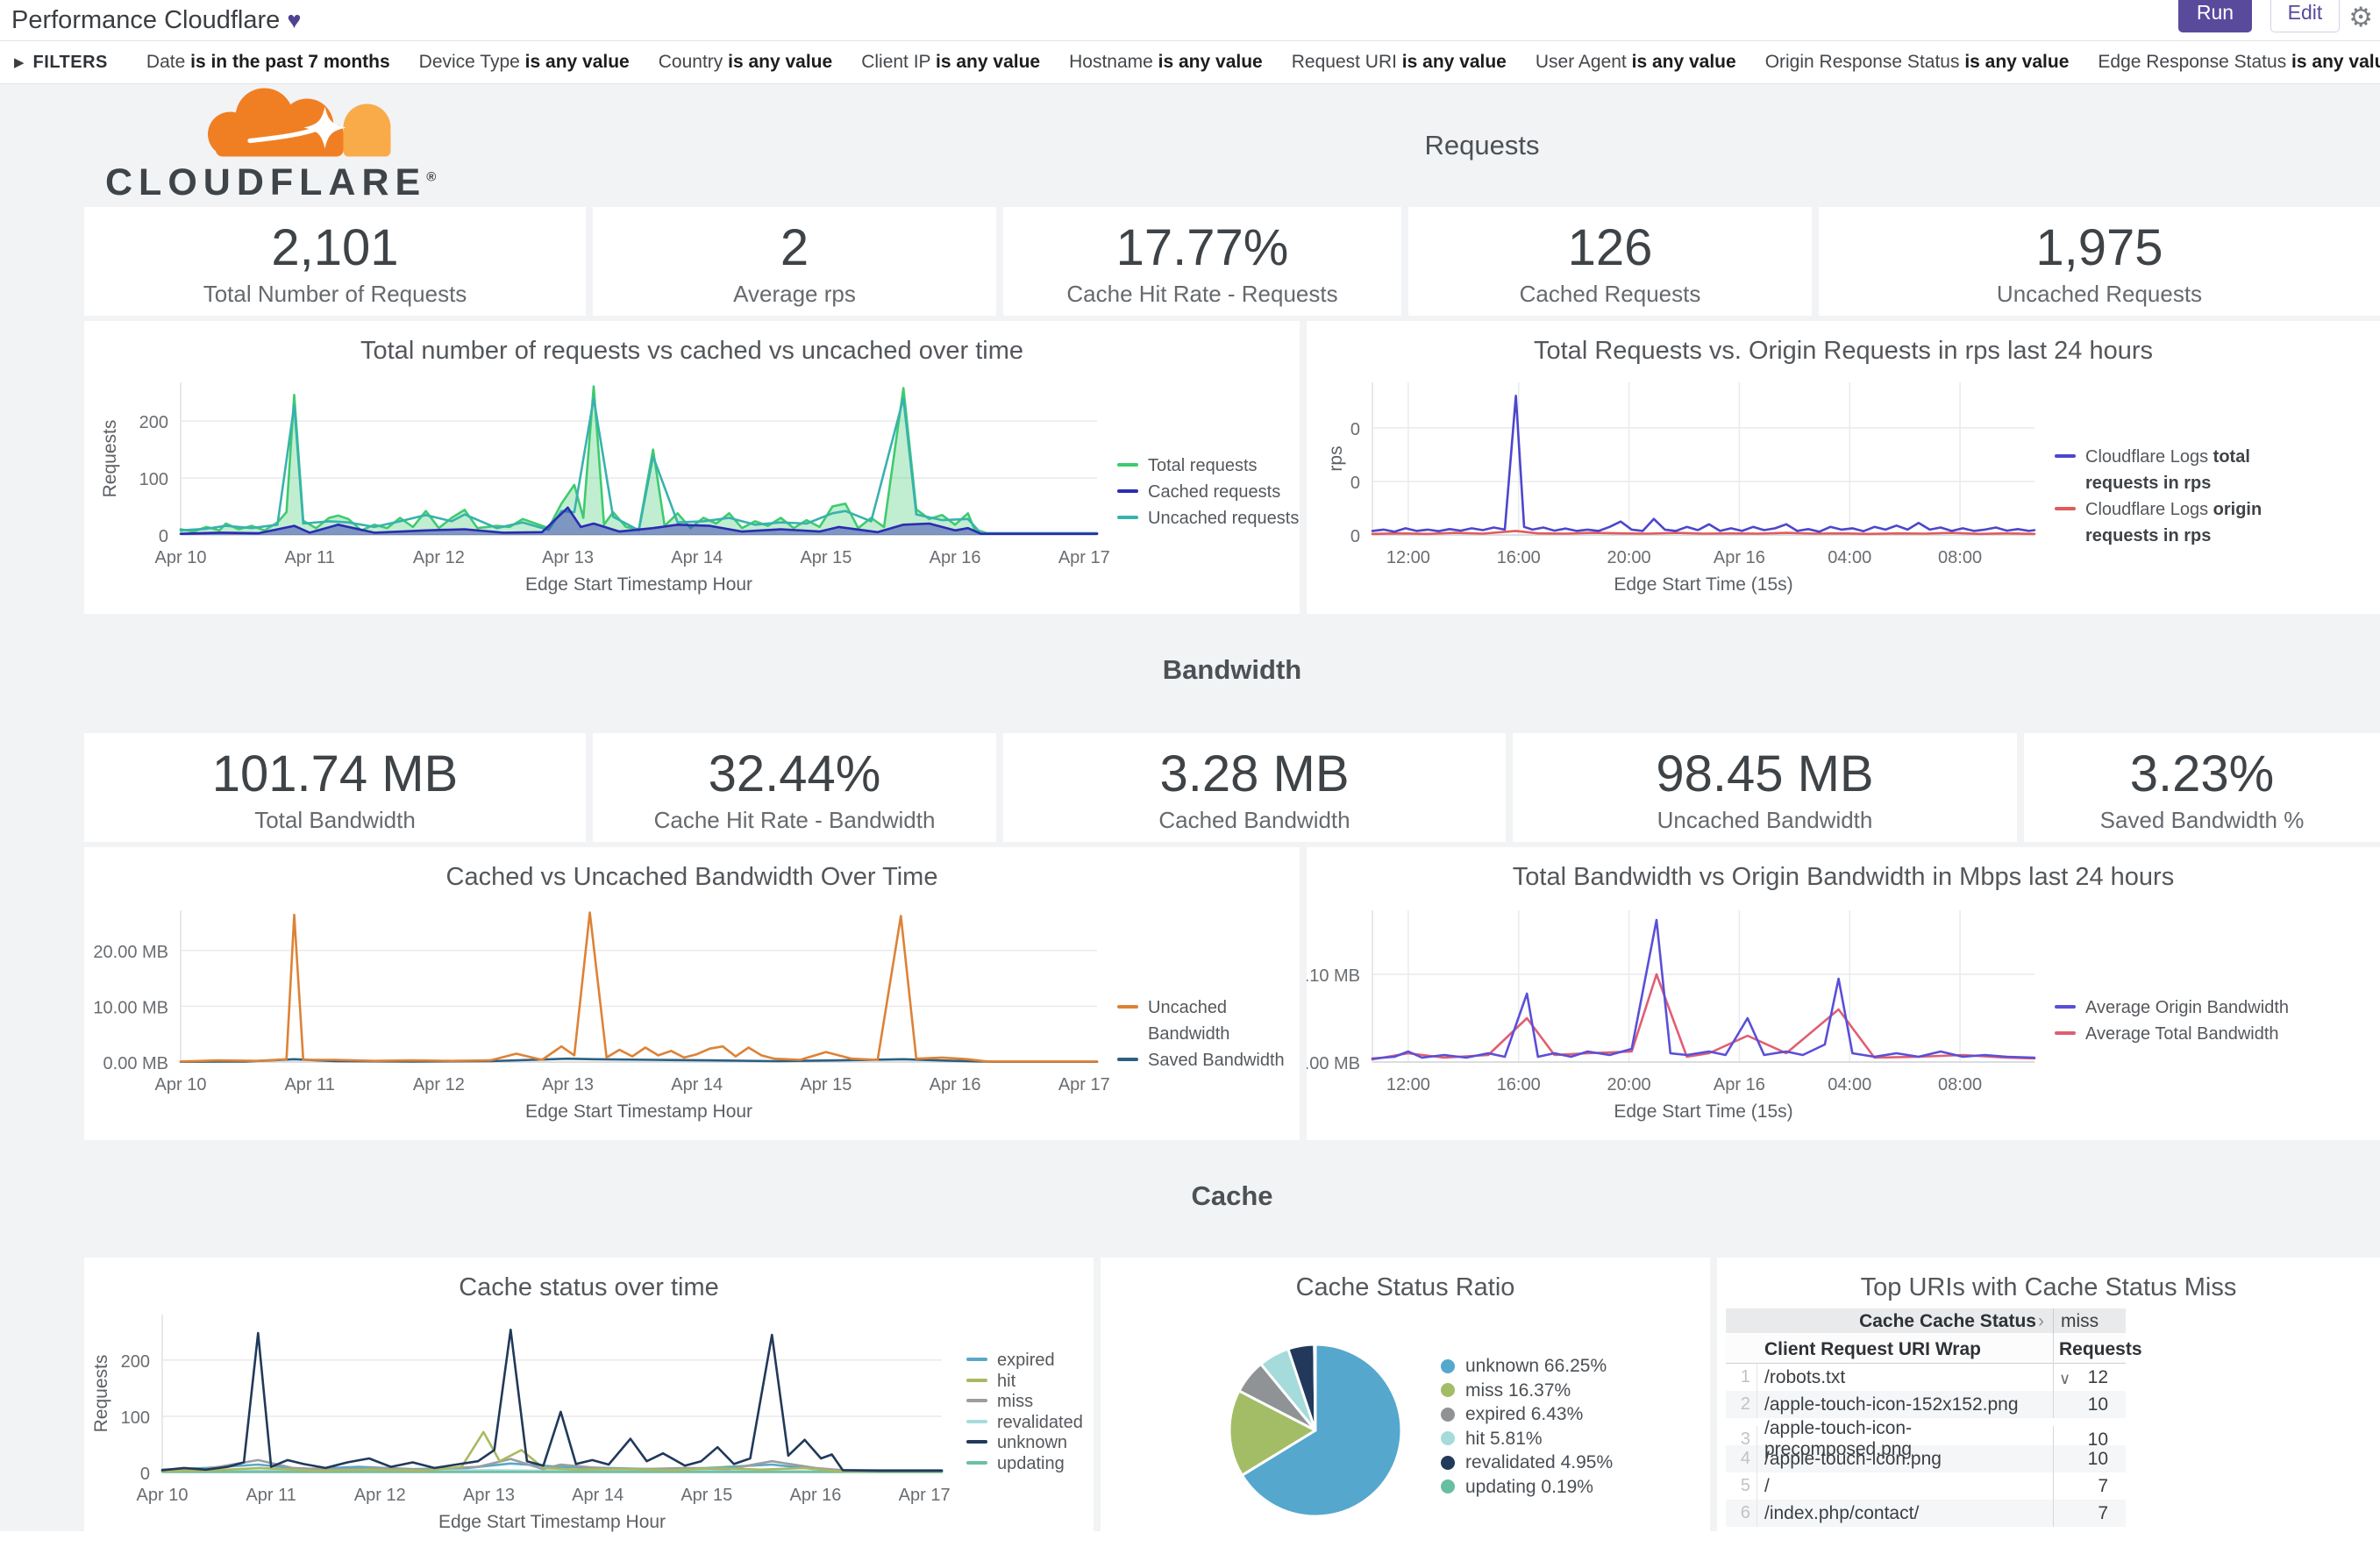 The height and width of the screenshot is (1547, 2380). Describe the element at coordinates (1166, 62) in the screenshot. I see `filter-item: Hostname is any value` at that location.